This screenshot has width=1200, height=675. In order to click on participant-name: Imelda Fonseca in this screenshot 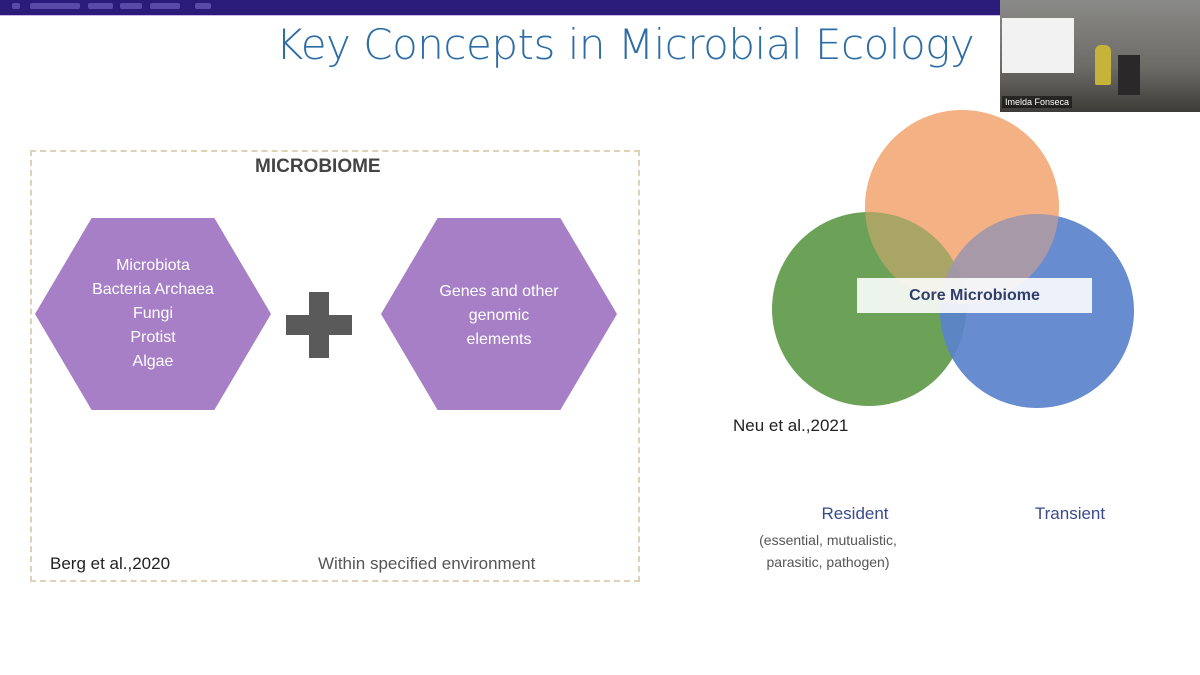, I will do `click(1037, 102)`.